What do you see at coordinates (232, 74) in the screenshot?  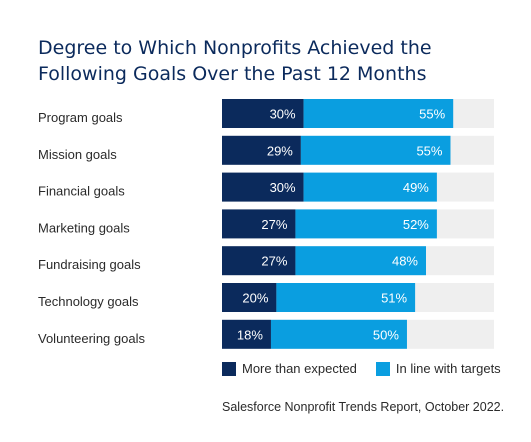 I see `chart-title-line-2: Following Goals Over the Past 12 Months` at bounding box center [232, 74].